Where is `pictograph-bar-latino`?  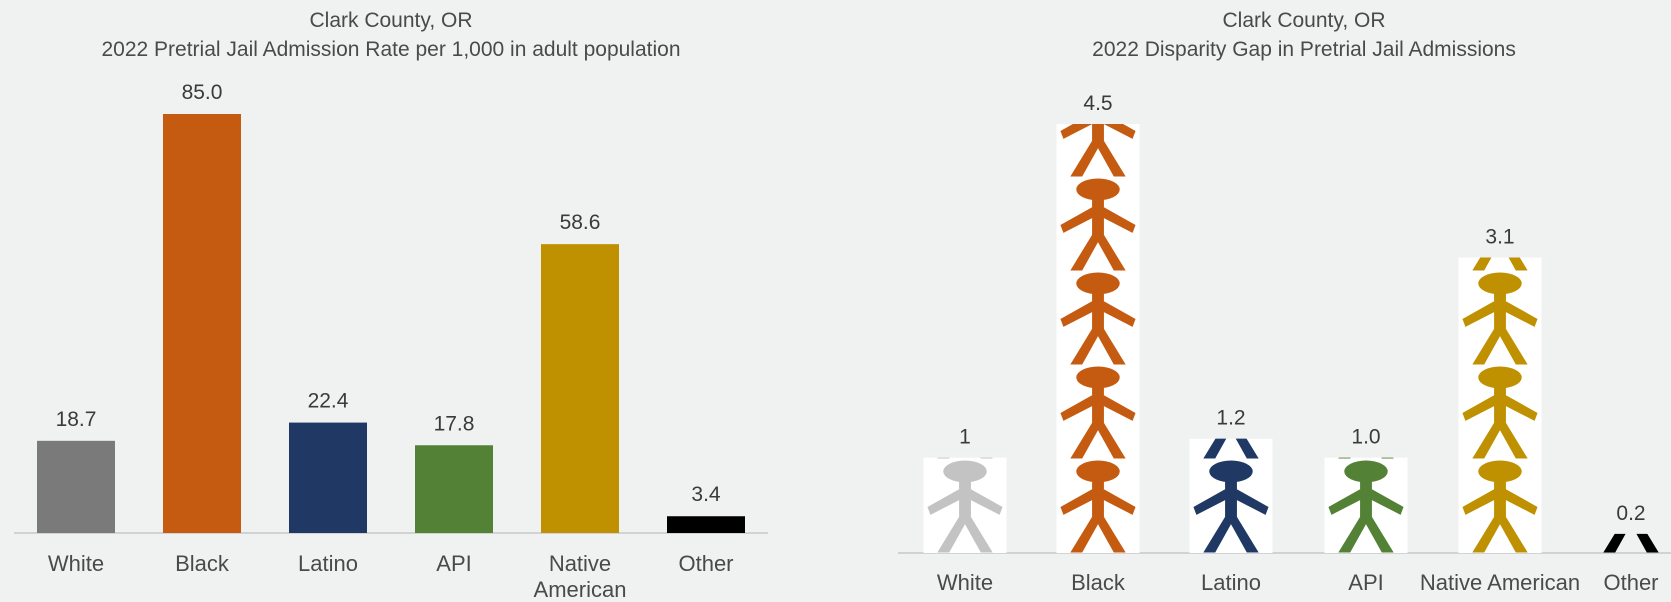 pictograph-bar-latino is located at coordinates (1231, 413).